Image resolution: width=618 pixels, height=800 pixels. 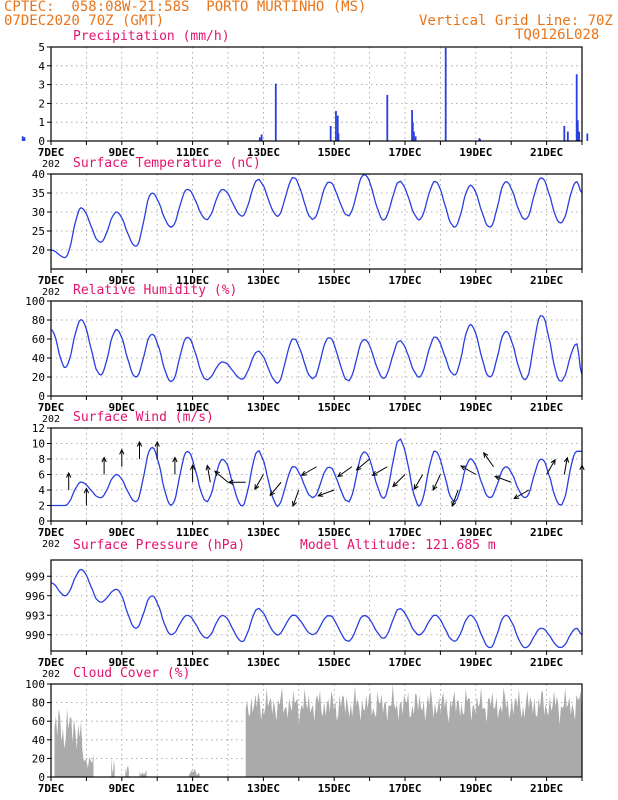 What do you see at coordinates (398, 545) in the screenshot?
I see `model-altitude-annotation: Model Altitude: 121.685 m` at bounding box center [398, 545].